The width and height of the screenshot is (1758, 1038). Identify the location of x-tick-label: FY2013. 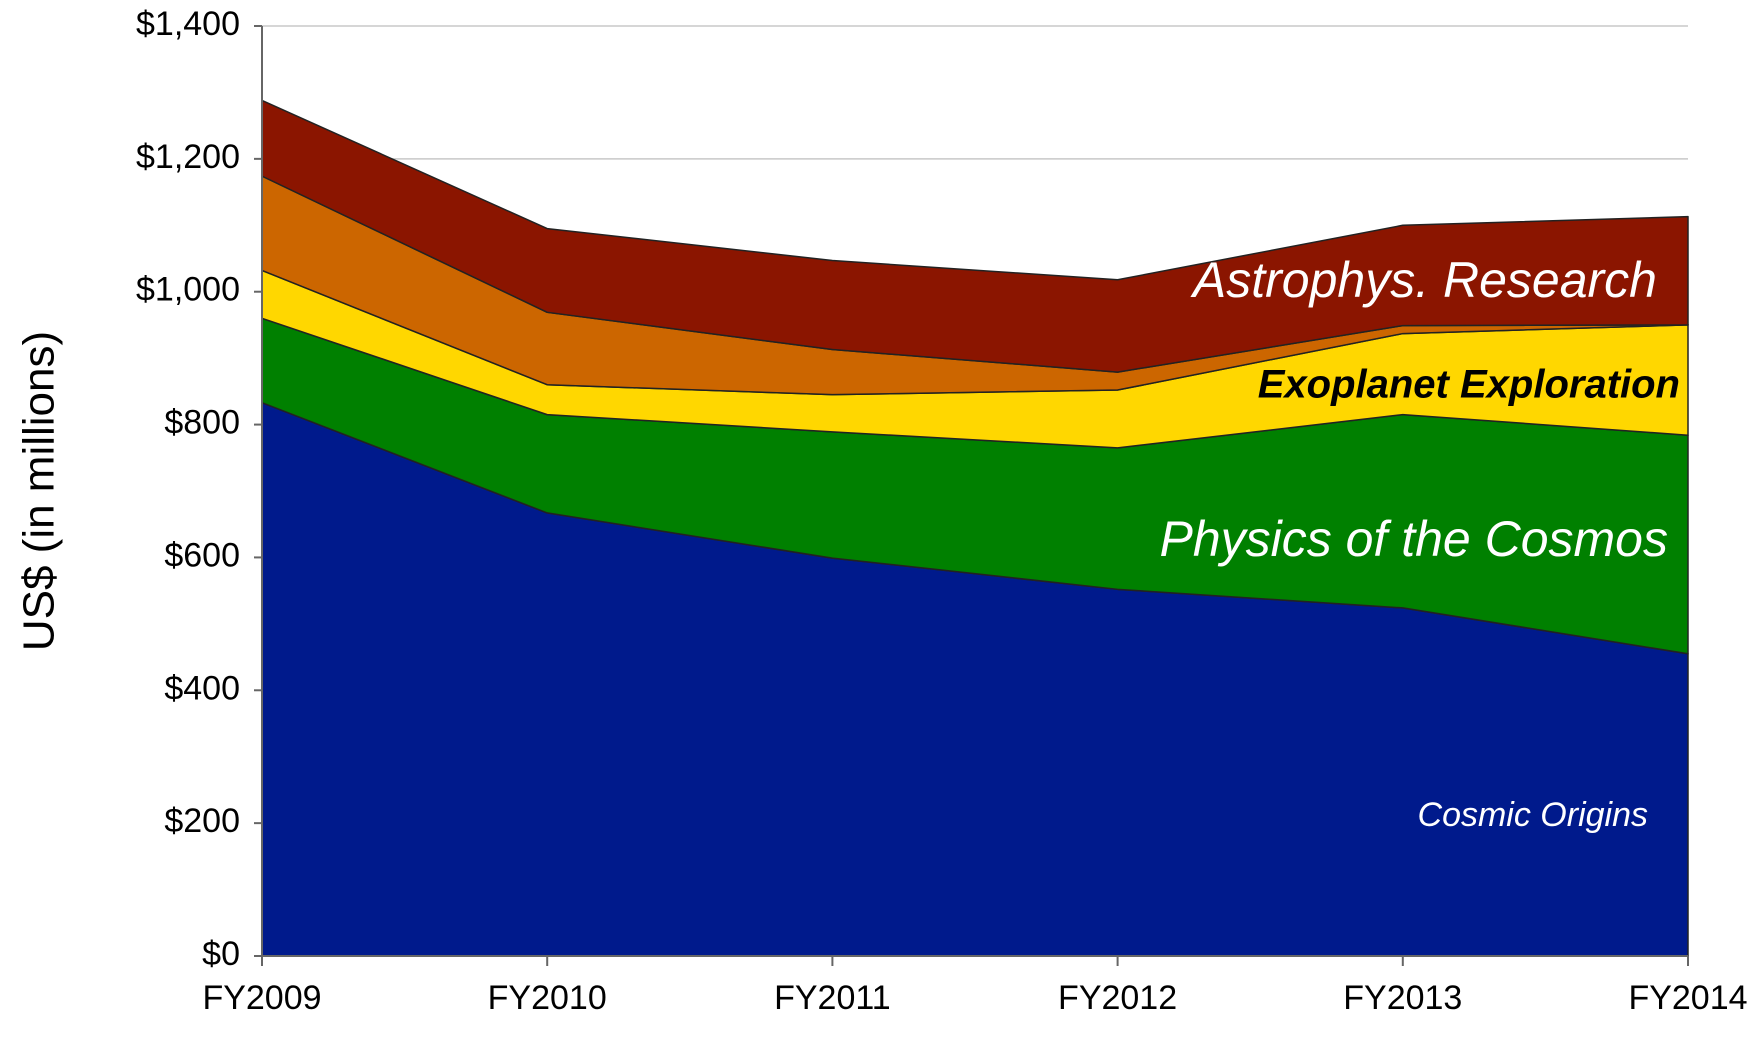
(1402, 998).